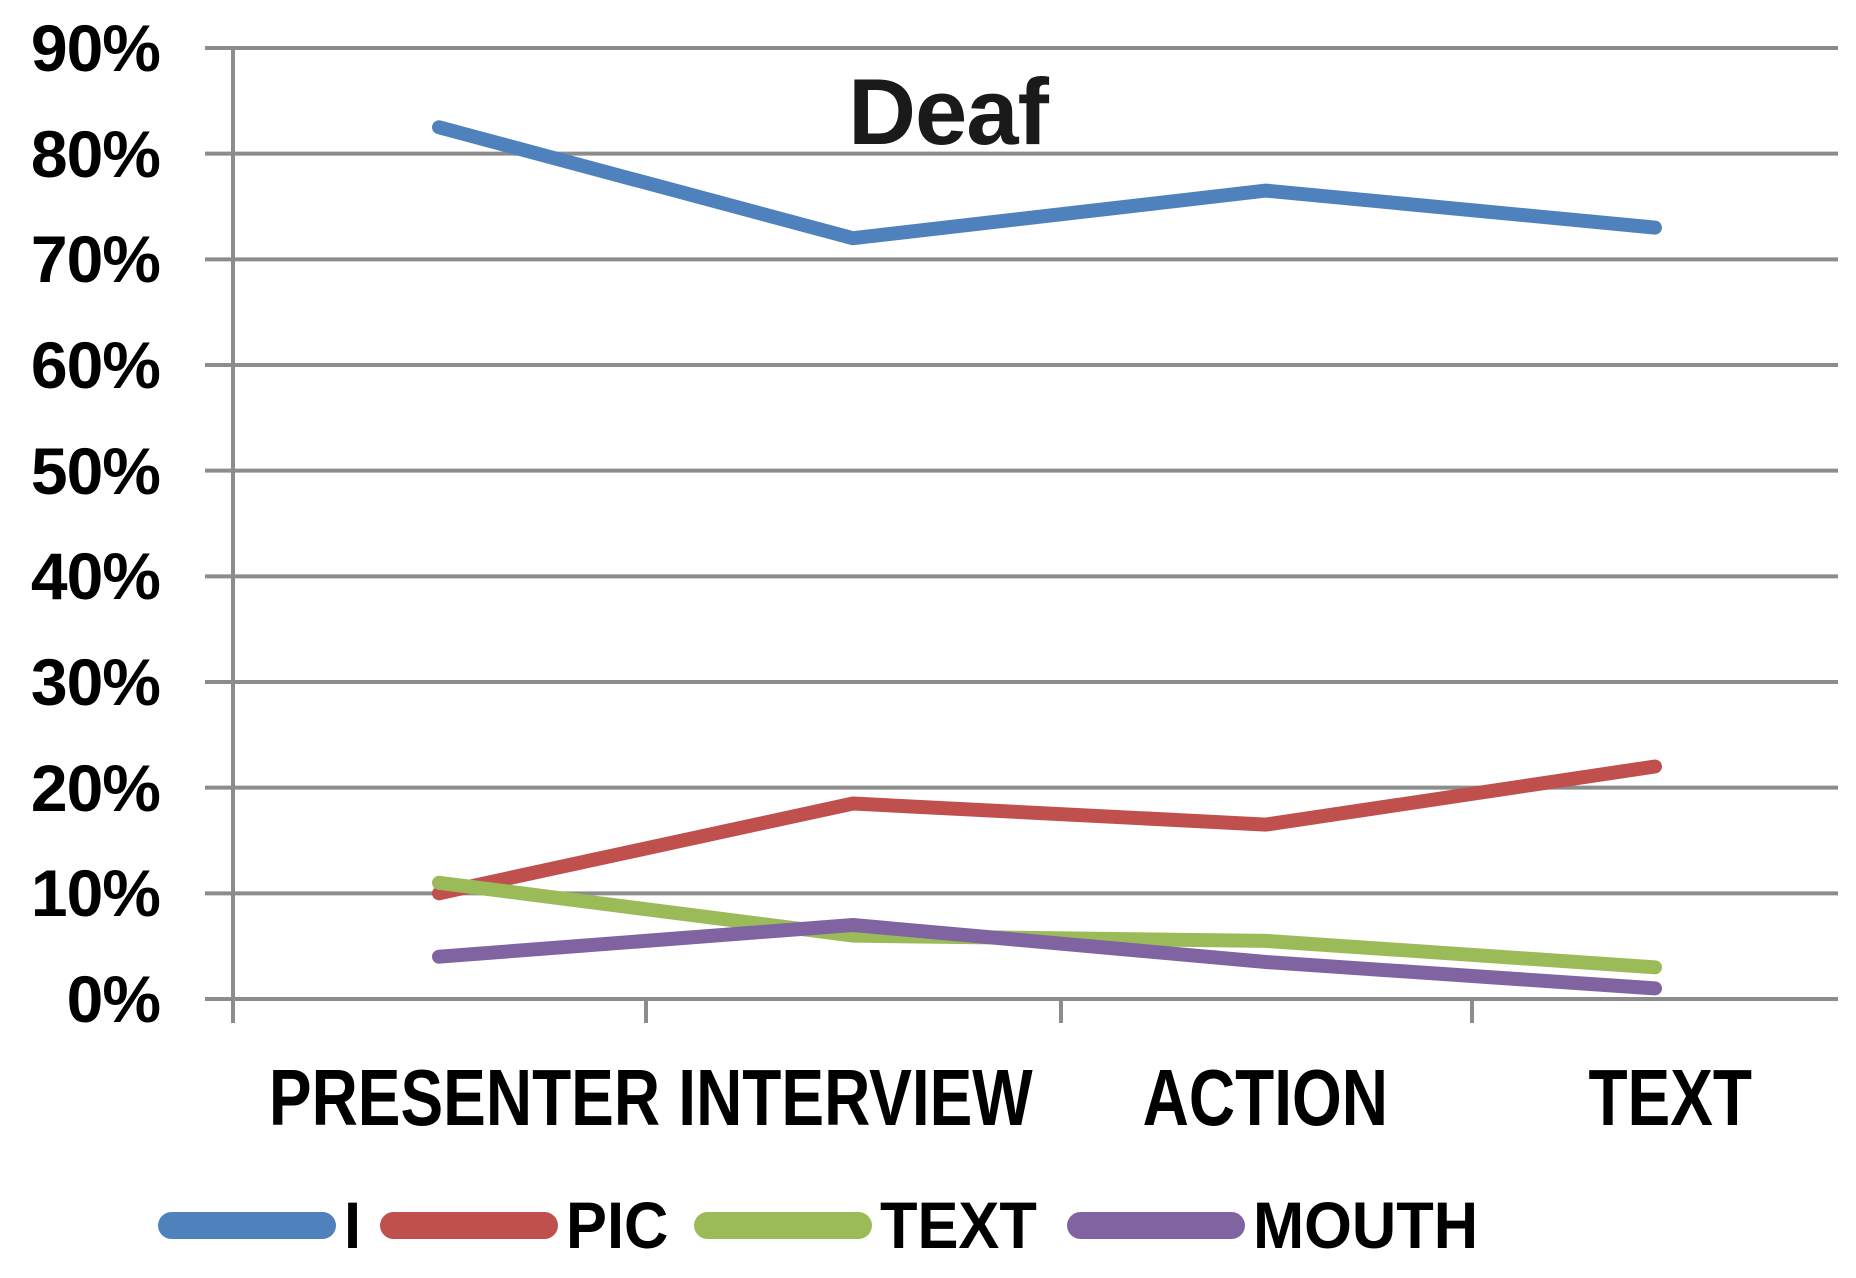 The width and height of the screenshot is (1856, 1278). I want to click on legend-swatch-mouth, so click(1156, 1225).